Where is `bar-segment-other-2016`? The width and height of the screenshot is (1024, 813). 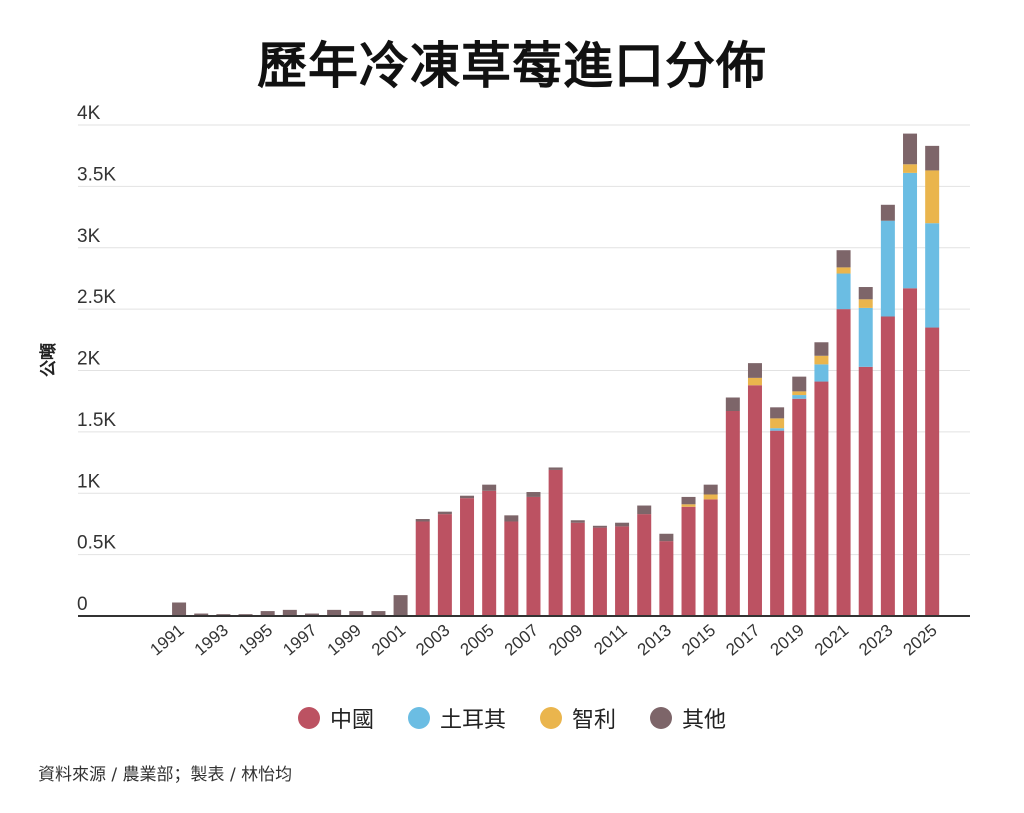 bar-segment-other-2016 is located at coordinates (732, 404).